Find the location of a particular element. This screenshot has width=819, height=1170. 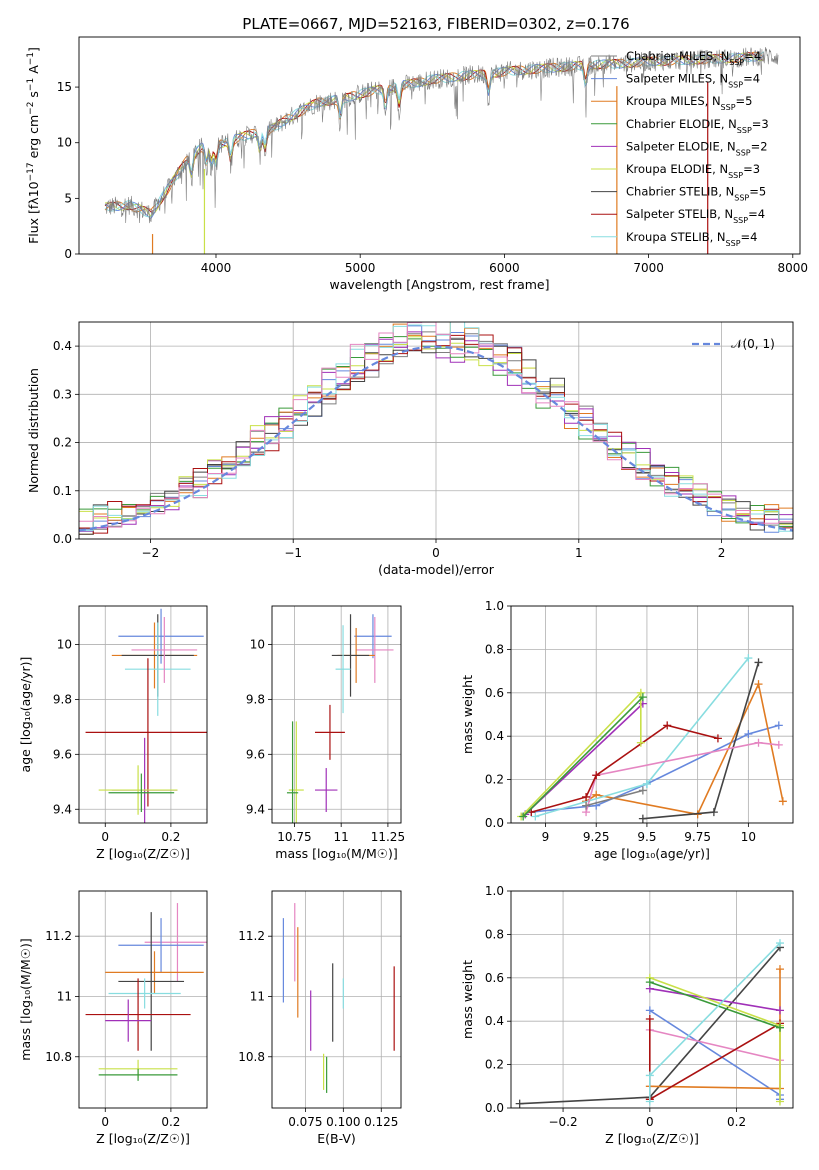

weight-marker-kroupa_miles is located at coordinates (596, 794).